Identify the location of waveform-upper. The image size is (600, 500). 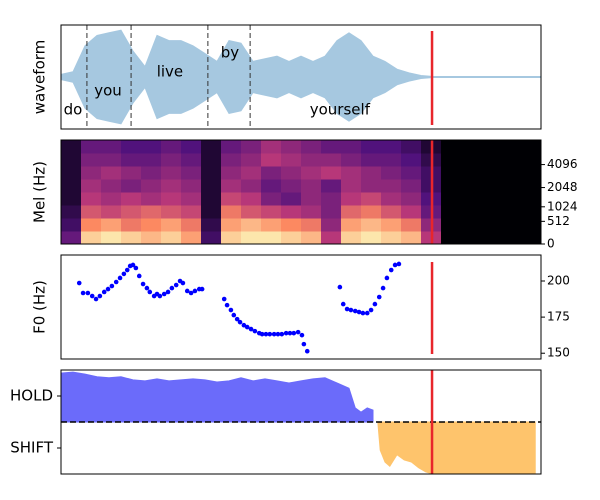
(301, 53).